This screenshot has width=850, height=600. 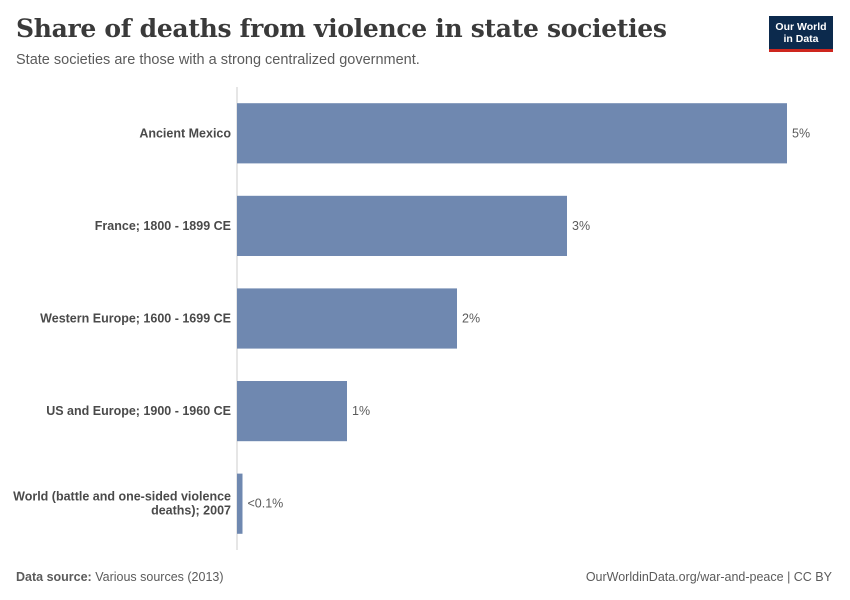 What do you see at coordinates (801, 39) in the screenshot?
I see `logo-line-2: in Data` at bounding box center [801, 39].